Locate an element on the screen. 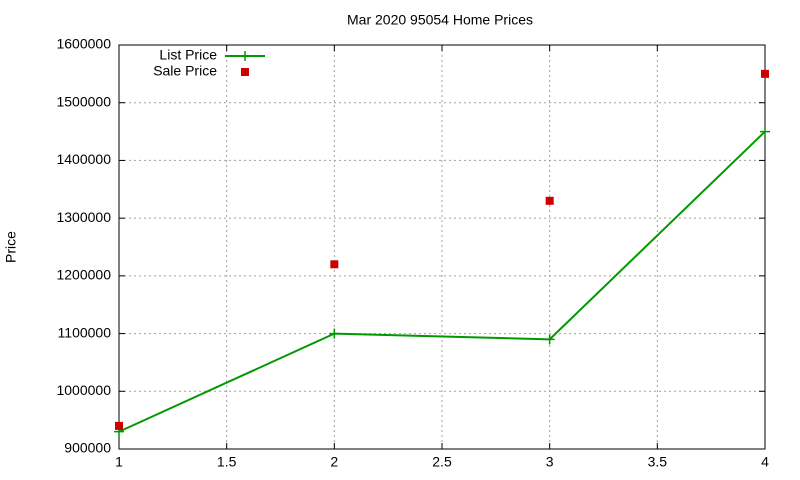  x-tick-label: 1.5 is located at coordinates (227, 462).